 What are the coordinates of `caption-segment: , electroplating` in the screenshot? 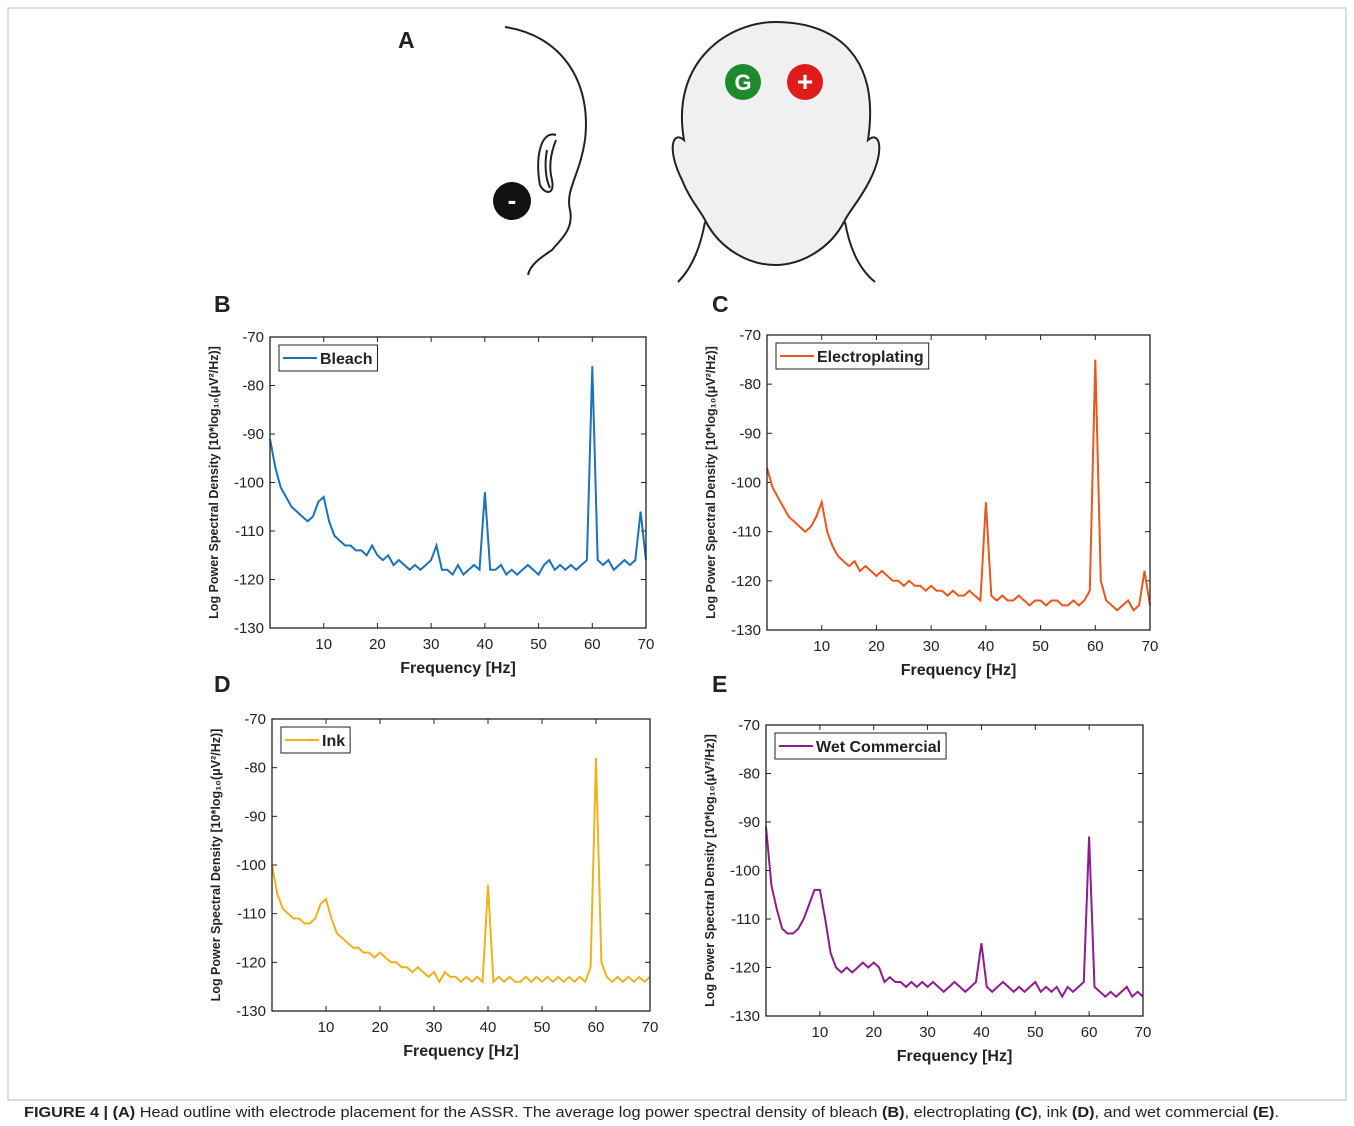 It's located at (960, 1112).